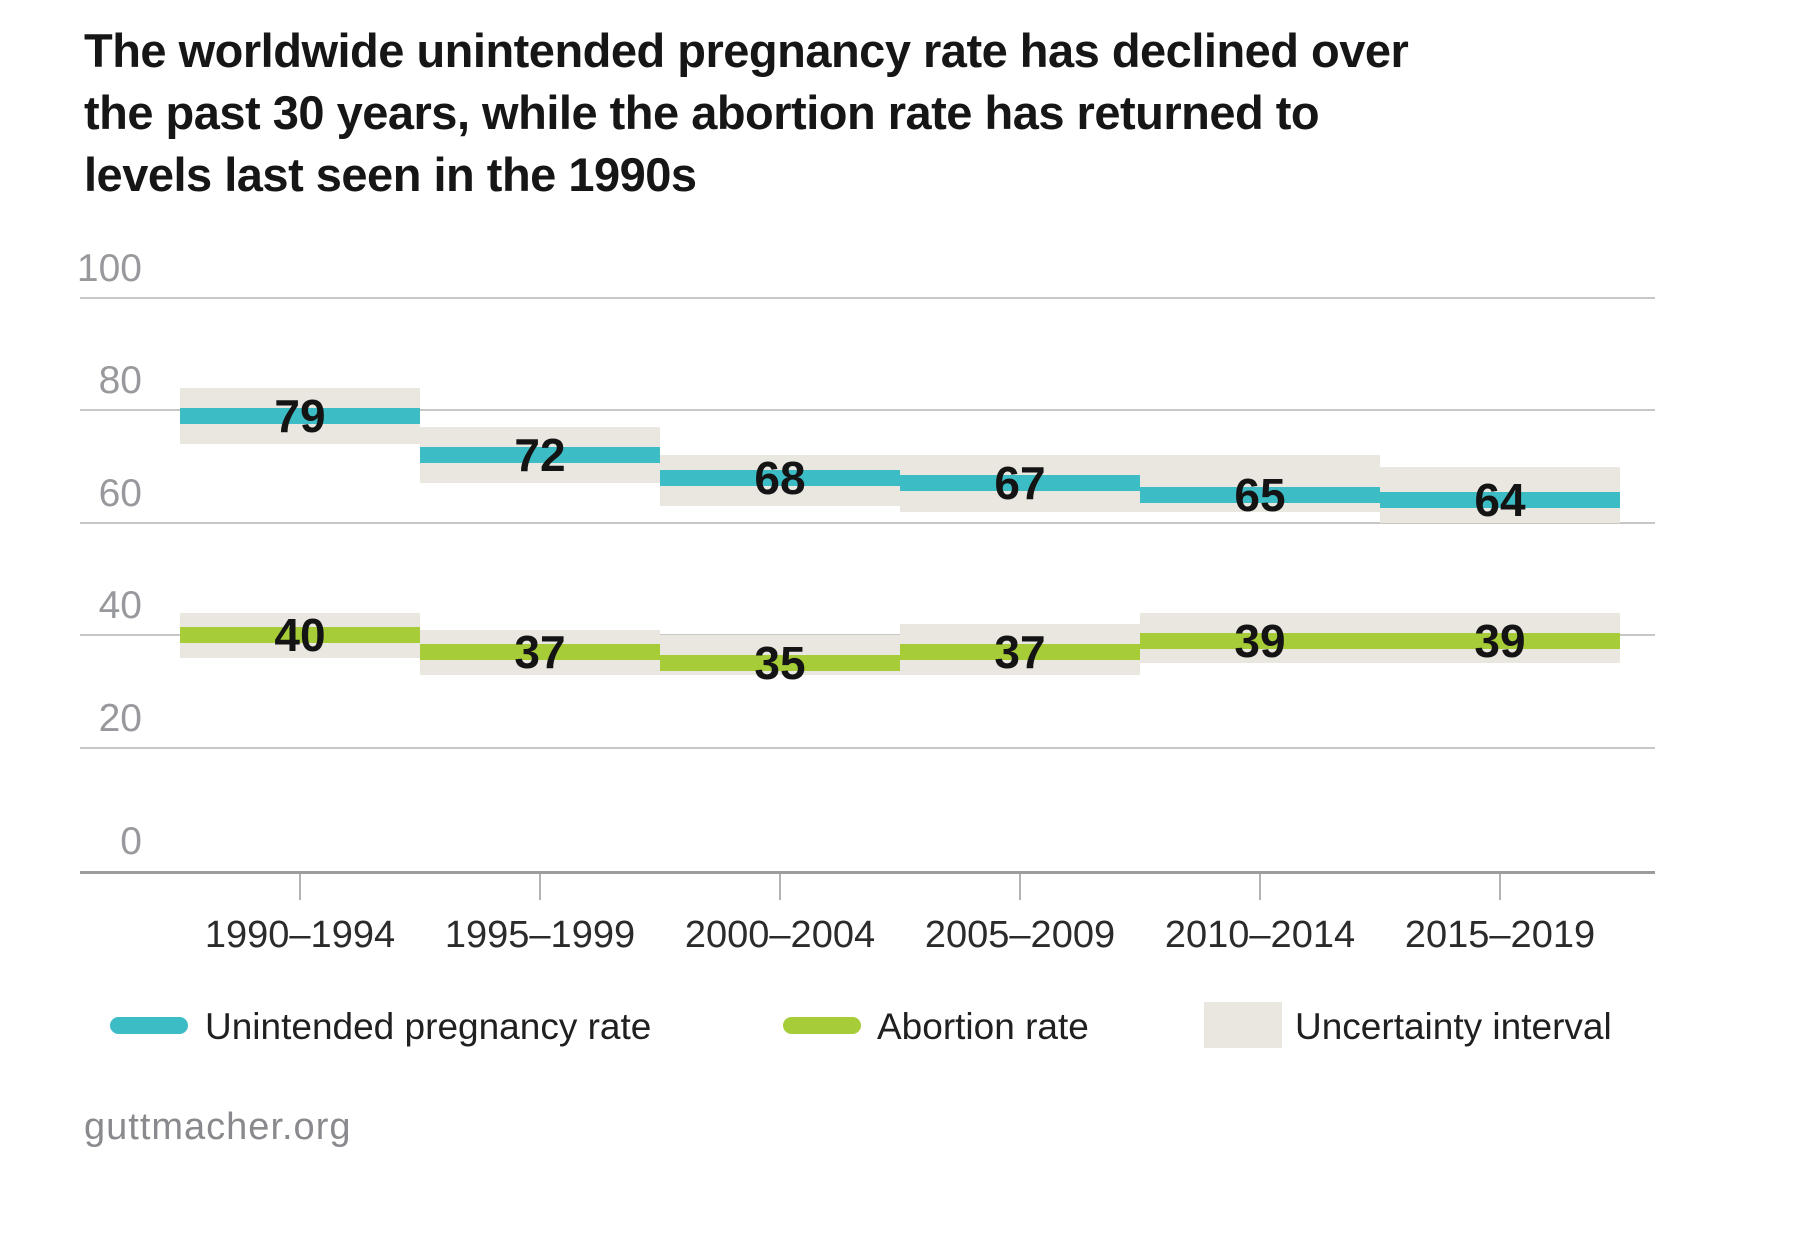 This screenshot has width=1800, height=1236. I want to click on pregnancy-rate-legend-swatch, so click(149, 1025).